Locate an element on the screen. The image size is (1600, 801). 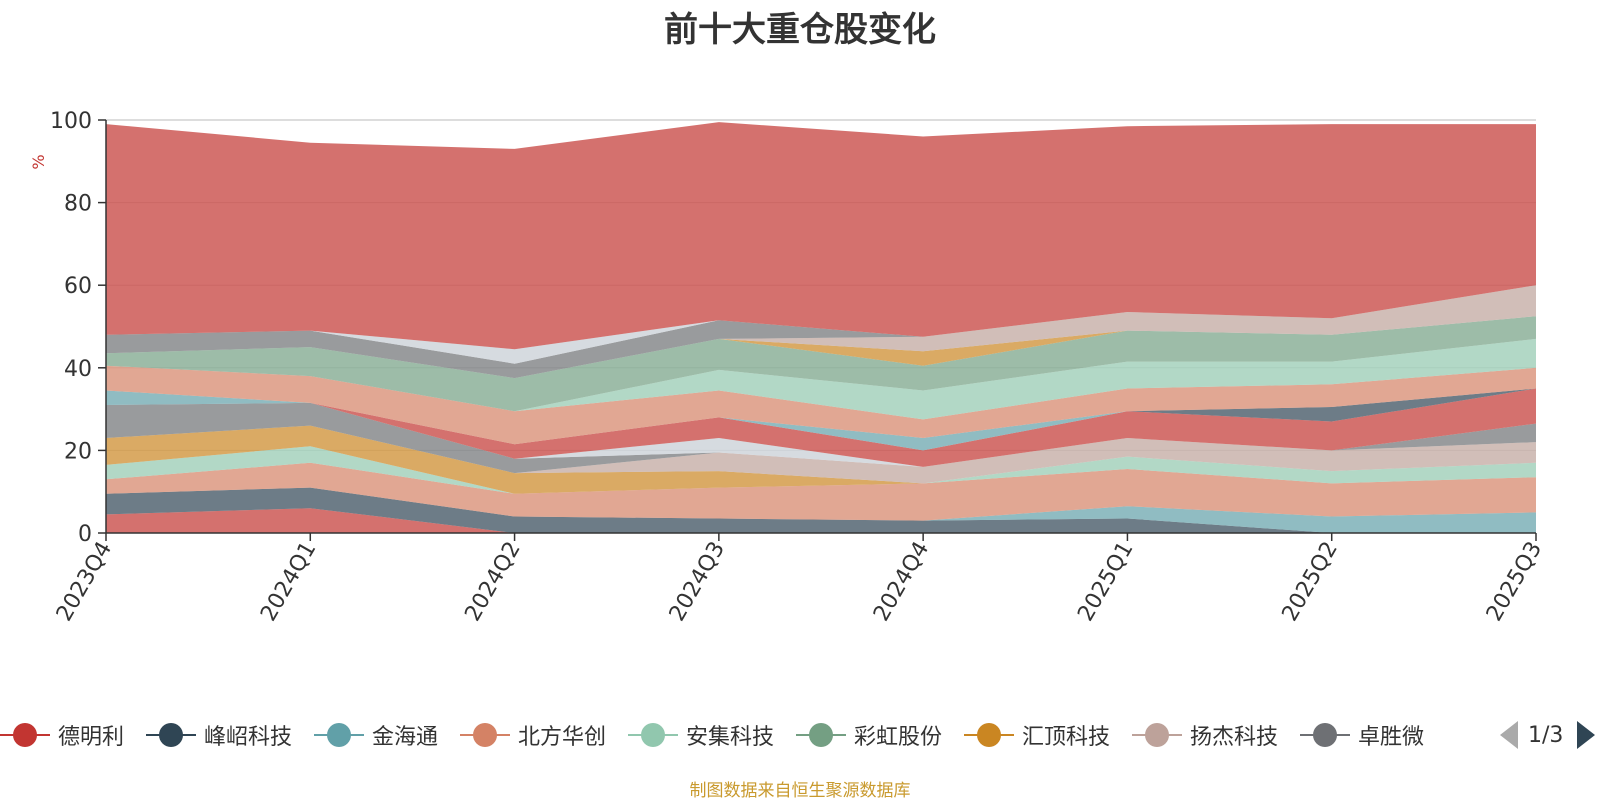
legend-item: 彩虹股份 is located at coordinates (869, 735).